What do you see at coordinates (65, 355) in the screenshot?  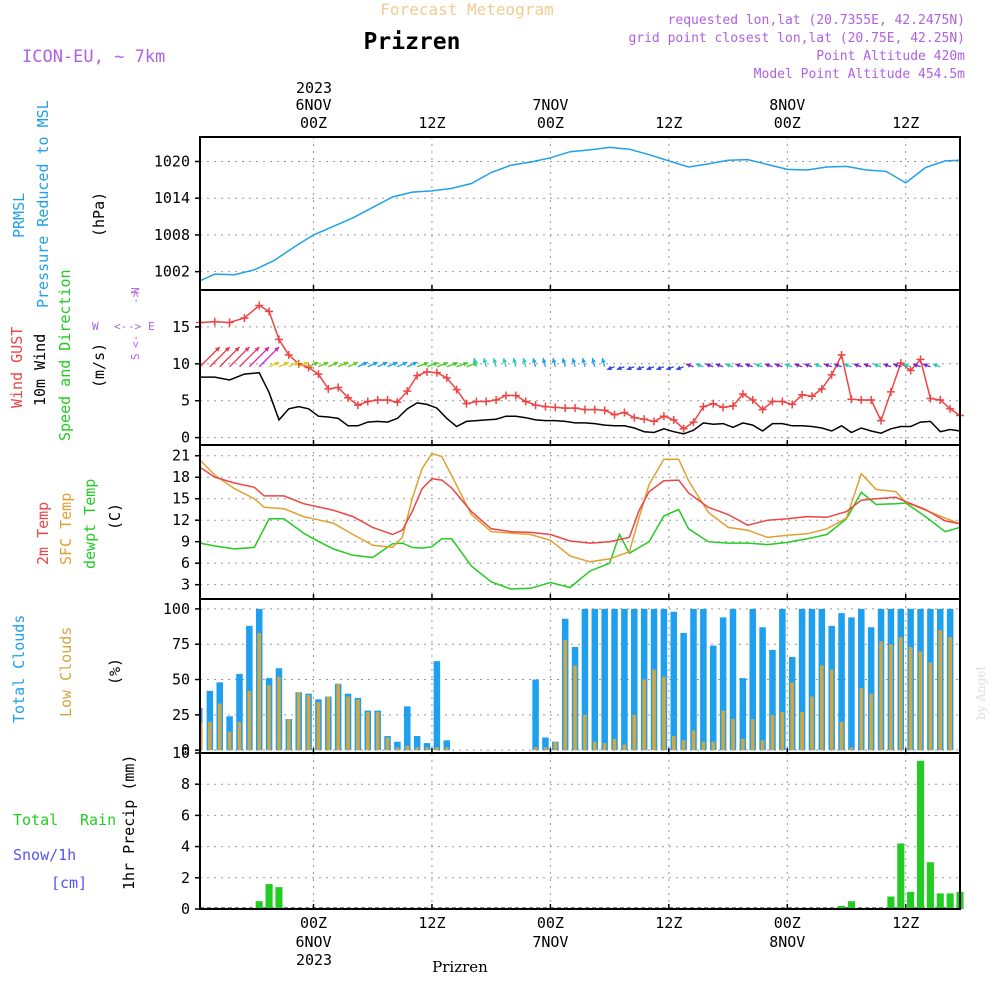 I see `wind-direction-label: Speed and Direction` at bounding box center [65, 355].